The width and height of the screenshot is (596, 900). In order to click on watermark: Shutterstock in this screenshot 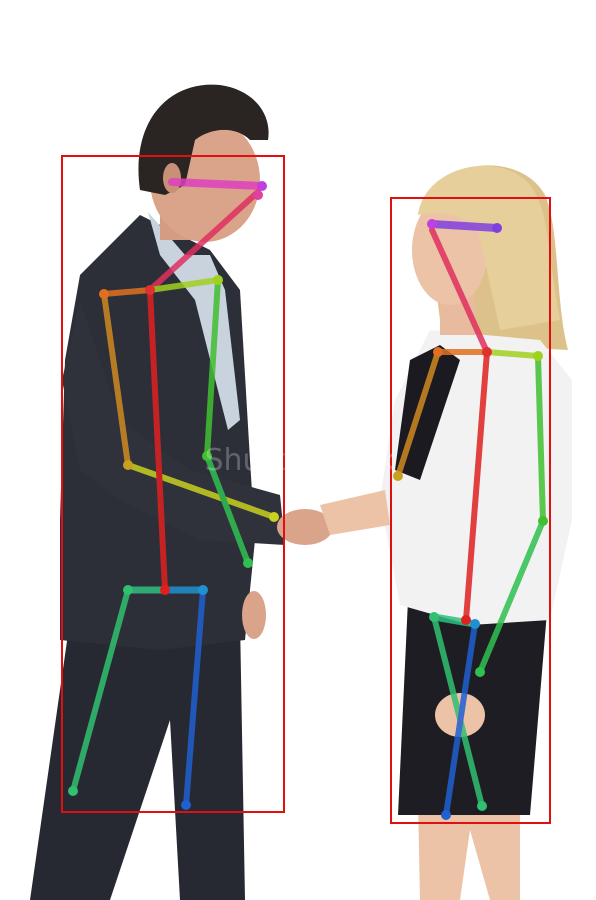, I will do `click(300, 460)`.